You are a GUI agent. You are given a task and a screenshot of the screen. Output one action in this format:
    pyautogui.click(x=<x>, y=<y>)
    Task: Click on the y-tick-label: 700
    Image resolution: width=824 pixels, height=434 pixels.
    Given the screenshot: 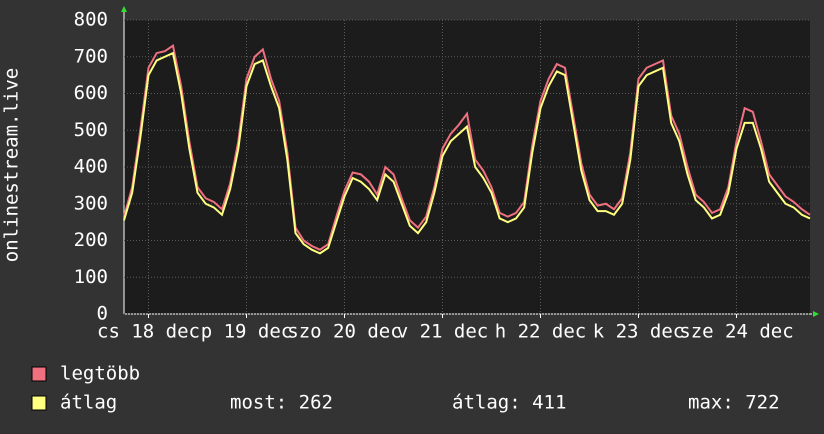 What is the action you would take?
    pyautogui.click(x=91, y=56)
    